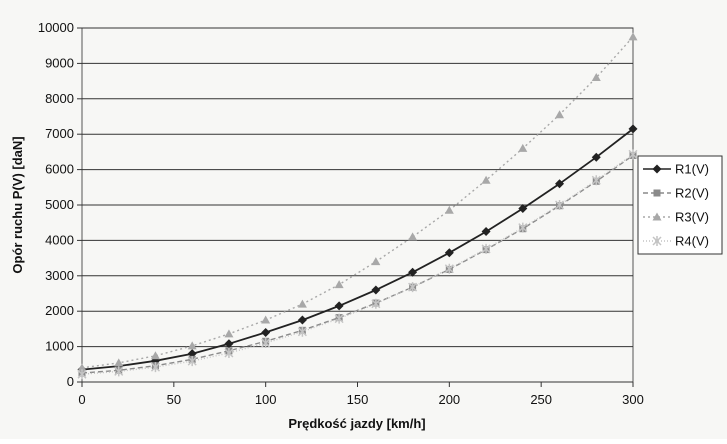  Describe the element at coordinates (81, 399) in the screenshot. I see `x-tick-label: 0` at that location.